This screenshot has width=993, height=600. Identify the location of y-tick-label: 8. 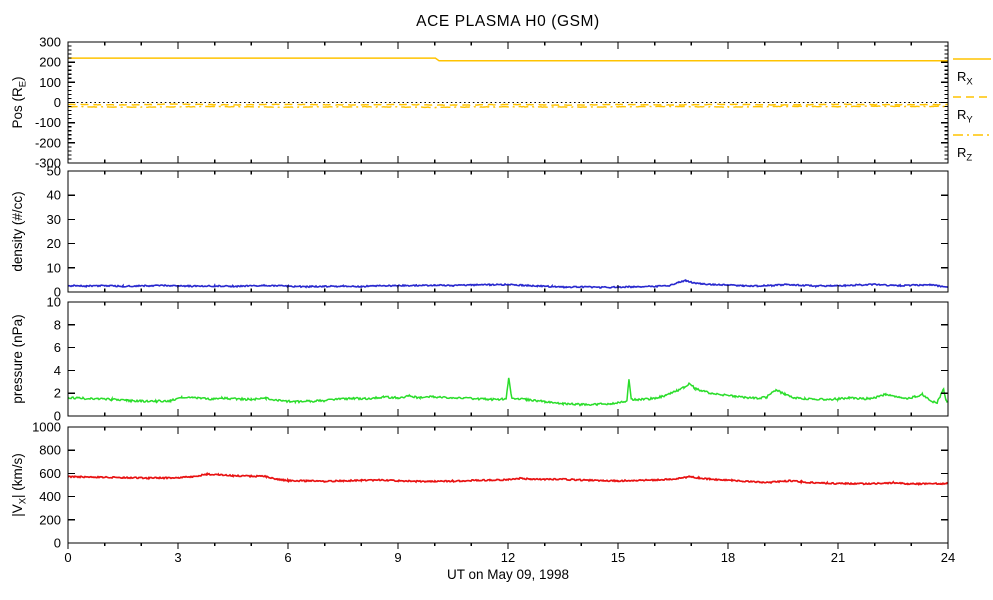
(57, 324).